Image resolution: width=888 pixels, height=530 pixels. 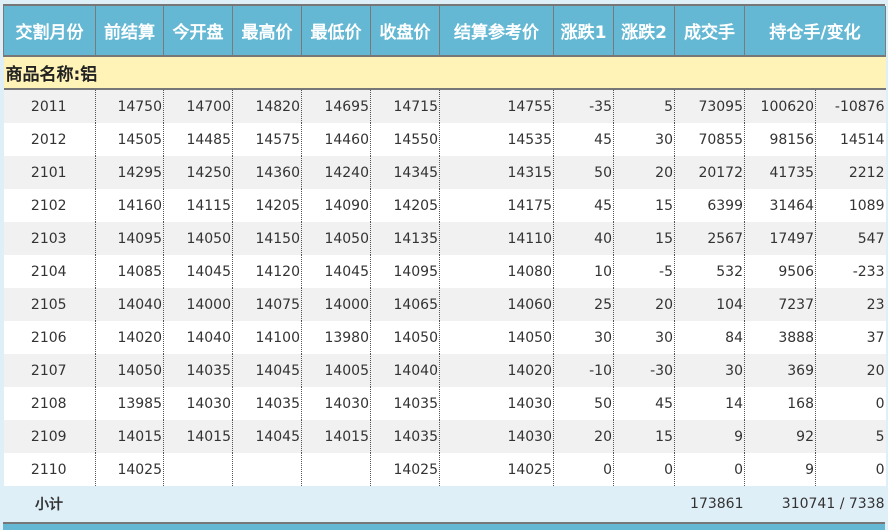 I want to click on column-header: 交割月份, so click(x=49, y=31).